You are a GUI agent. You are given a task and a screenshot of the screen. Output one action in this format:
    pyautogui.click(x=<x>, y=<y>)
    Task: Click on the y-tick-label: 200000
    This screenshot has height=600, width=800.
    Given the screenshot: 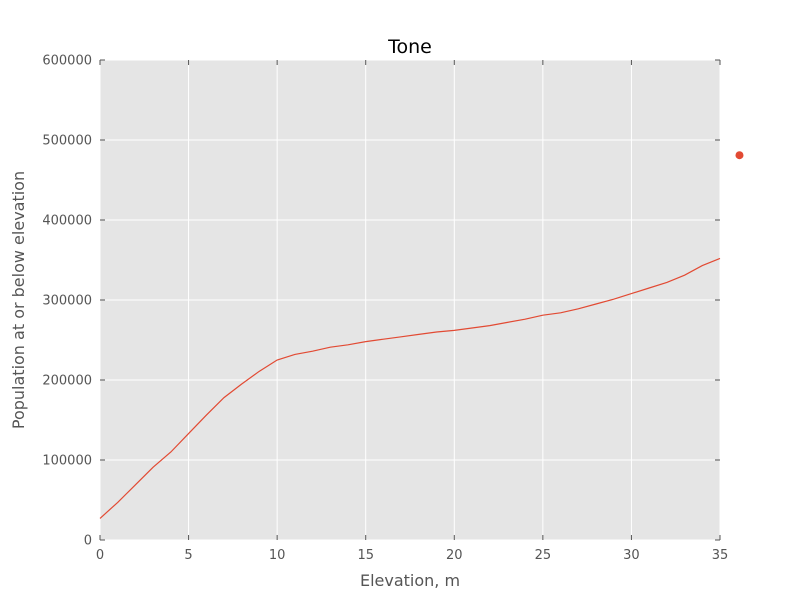 What is the action you would take?
    pyautogui.click(x=67, y=381)
    